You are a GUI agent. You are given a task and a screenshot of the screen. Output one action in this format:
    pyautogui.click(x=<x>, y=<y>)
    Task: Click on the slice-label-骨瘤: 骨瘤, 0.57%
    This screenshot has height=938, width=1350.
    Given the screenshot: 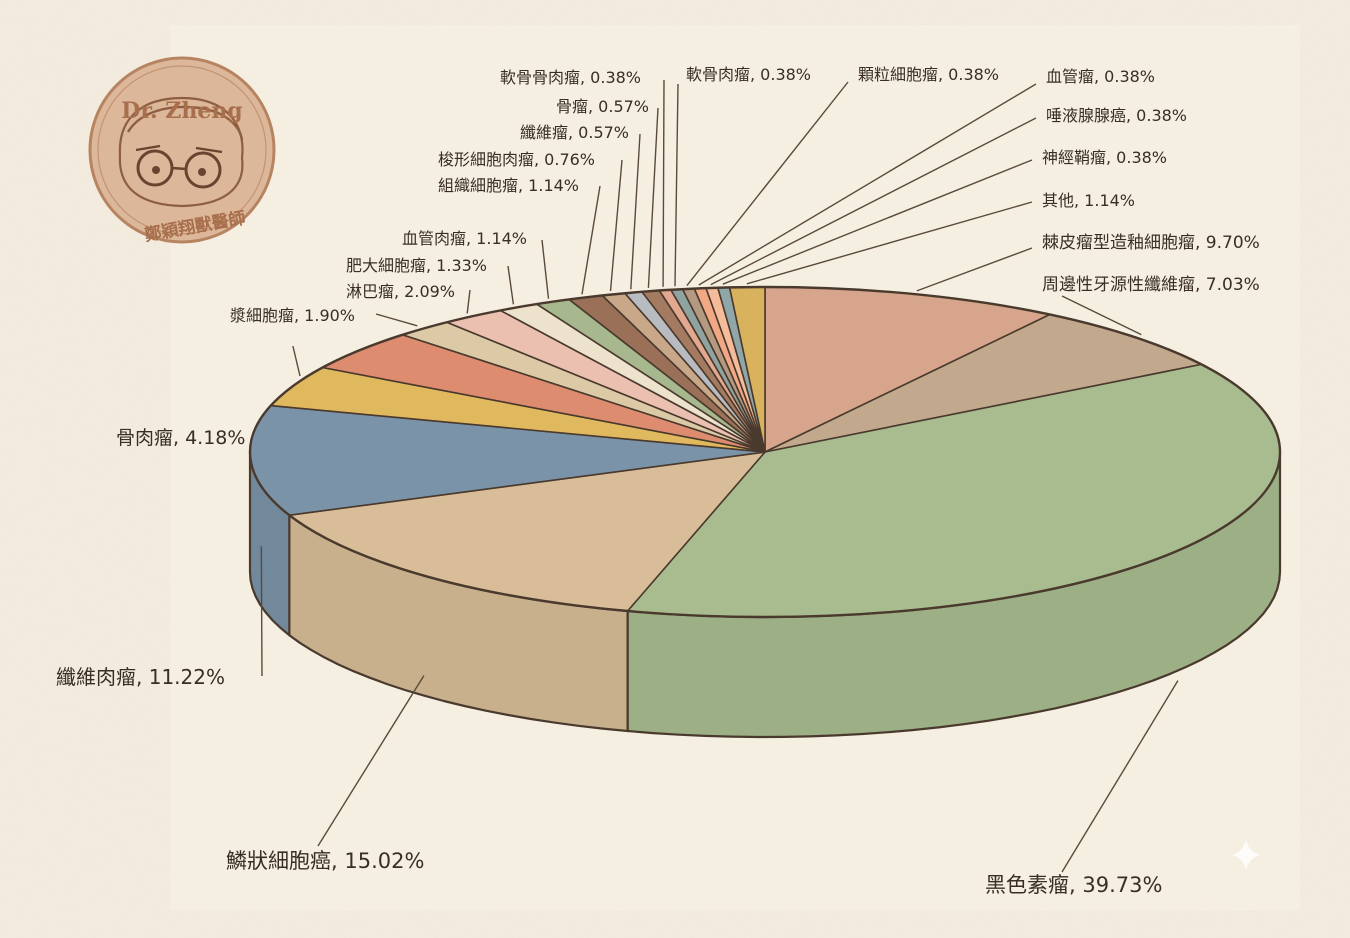 What is the action you would take?
    pyautogui.click(x=602, y=106)
    